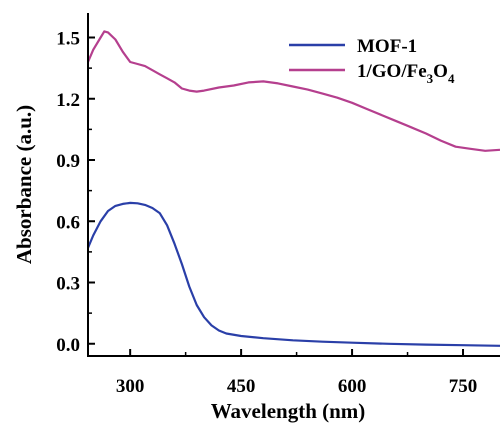  Describe the element at coordinates (68, 345) in the screenshot. I see `y-tick-label: 0.0` at that location.